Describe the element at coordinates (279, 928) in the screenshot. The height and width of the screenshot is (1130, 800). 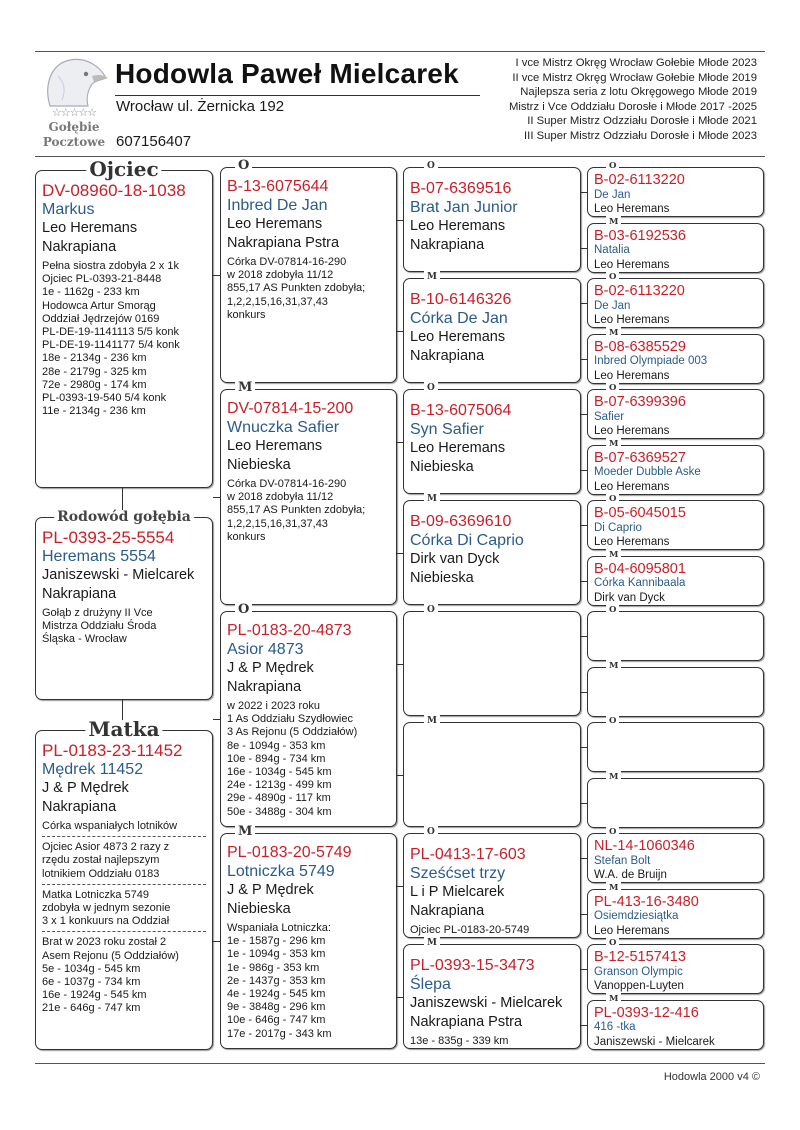
I see `note-line: Wspaniała Lotniczka:` at that location.